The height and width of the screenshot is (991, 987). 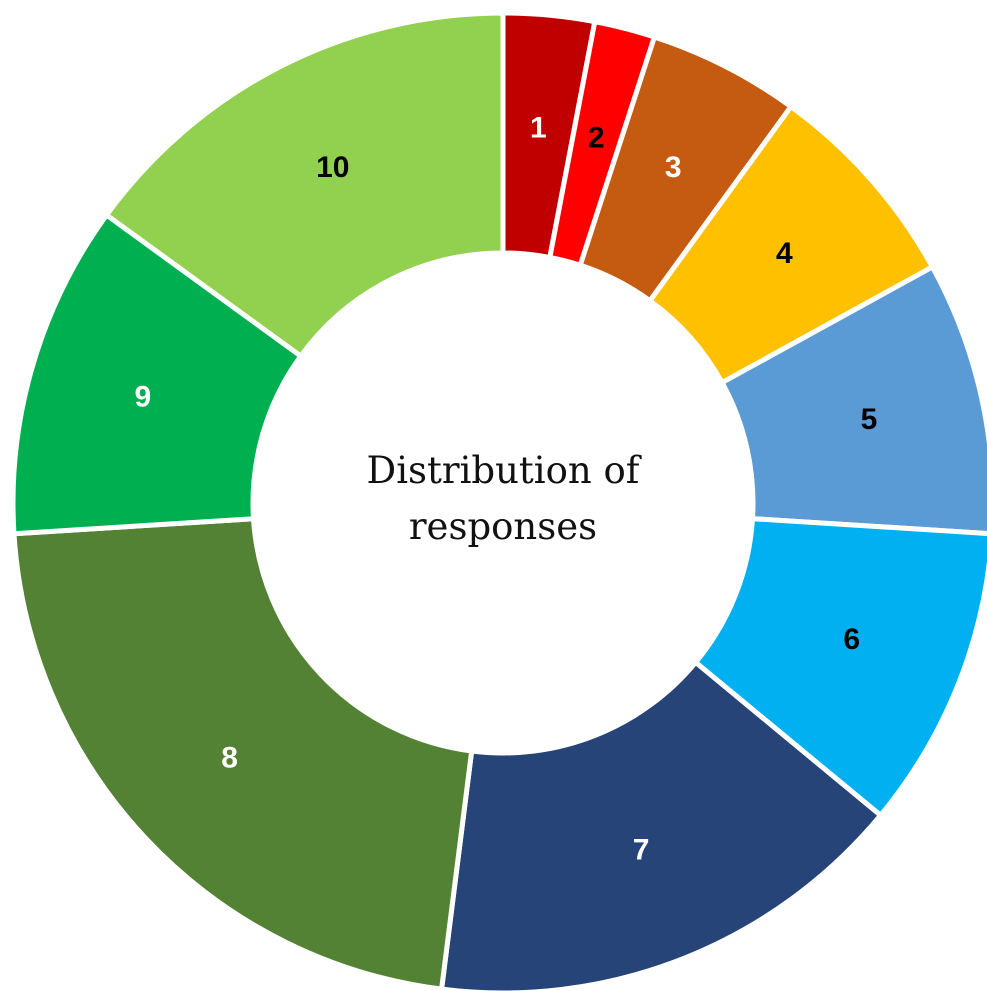 What do you see at coordinates (851, 639) in the screenshot?
I see `segment-label: 6` at bounding box center [851, 639].